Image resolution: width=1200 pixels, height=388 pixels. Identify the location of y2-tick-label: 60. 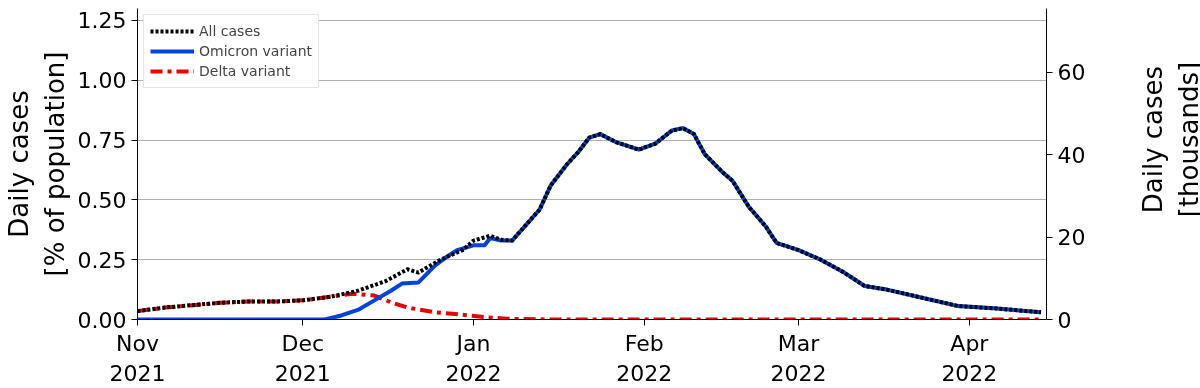
(1071, 73).